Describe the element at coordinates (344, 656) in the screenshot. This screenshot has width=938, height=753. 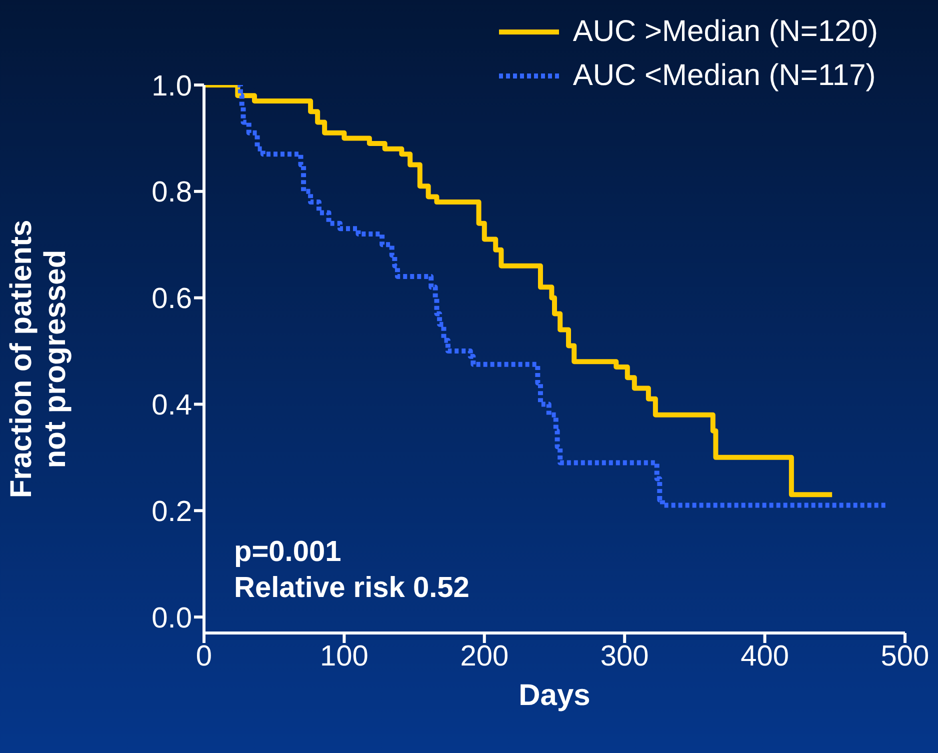
I see `x-tick-label: 100` at that location.